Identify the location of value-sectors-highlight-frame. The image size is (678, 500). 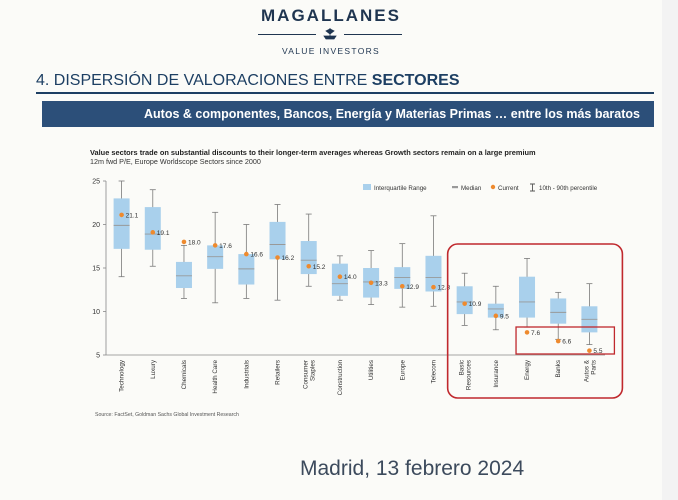
(535, 321).